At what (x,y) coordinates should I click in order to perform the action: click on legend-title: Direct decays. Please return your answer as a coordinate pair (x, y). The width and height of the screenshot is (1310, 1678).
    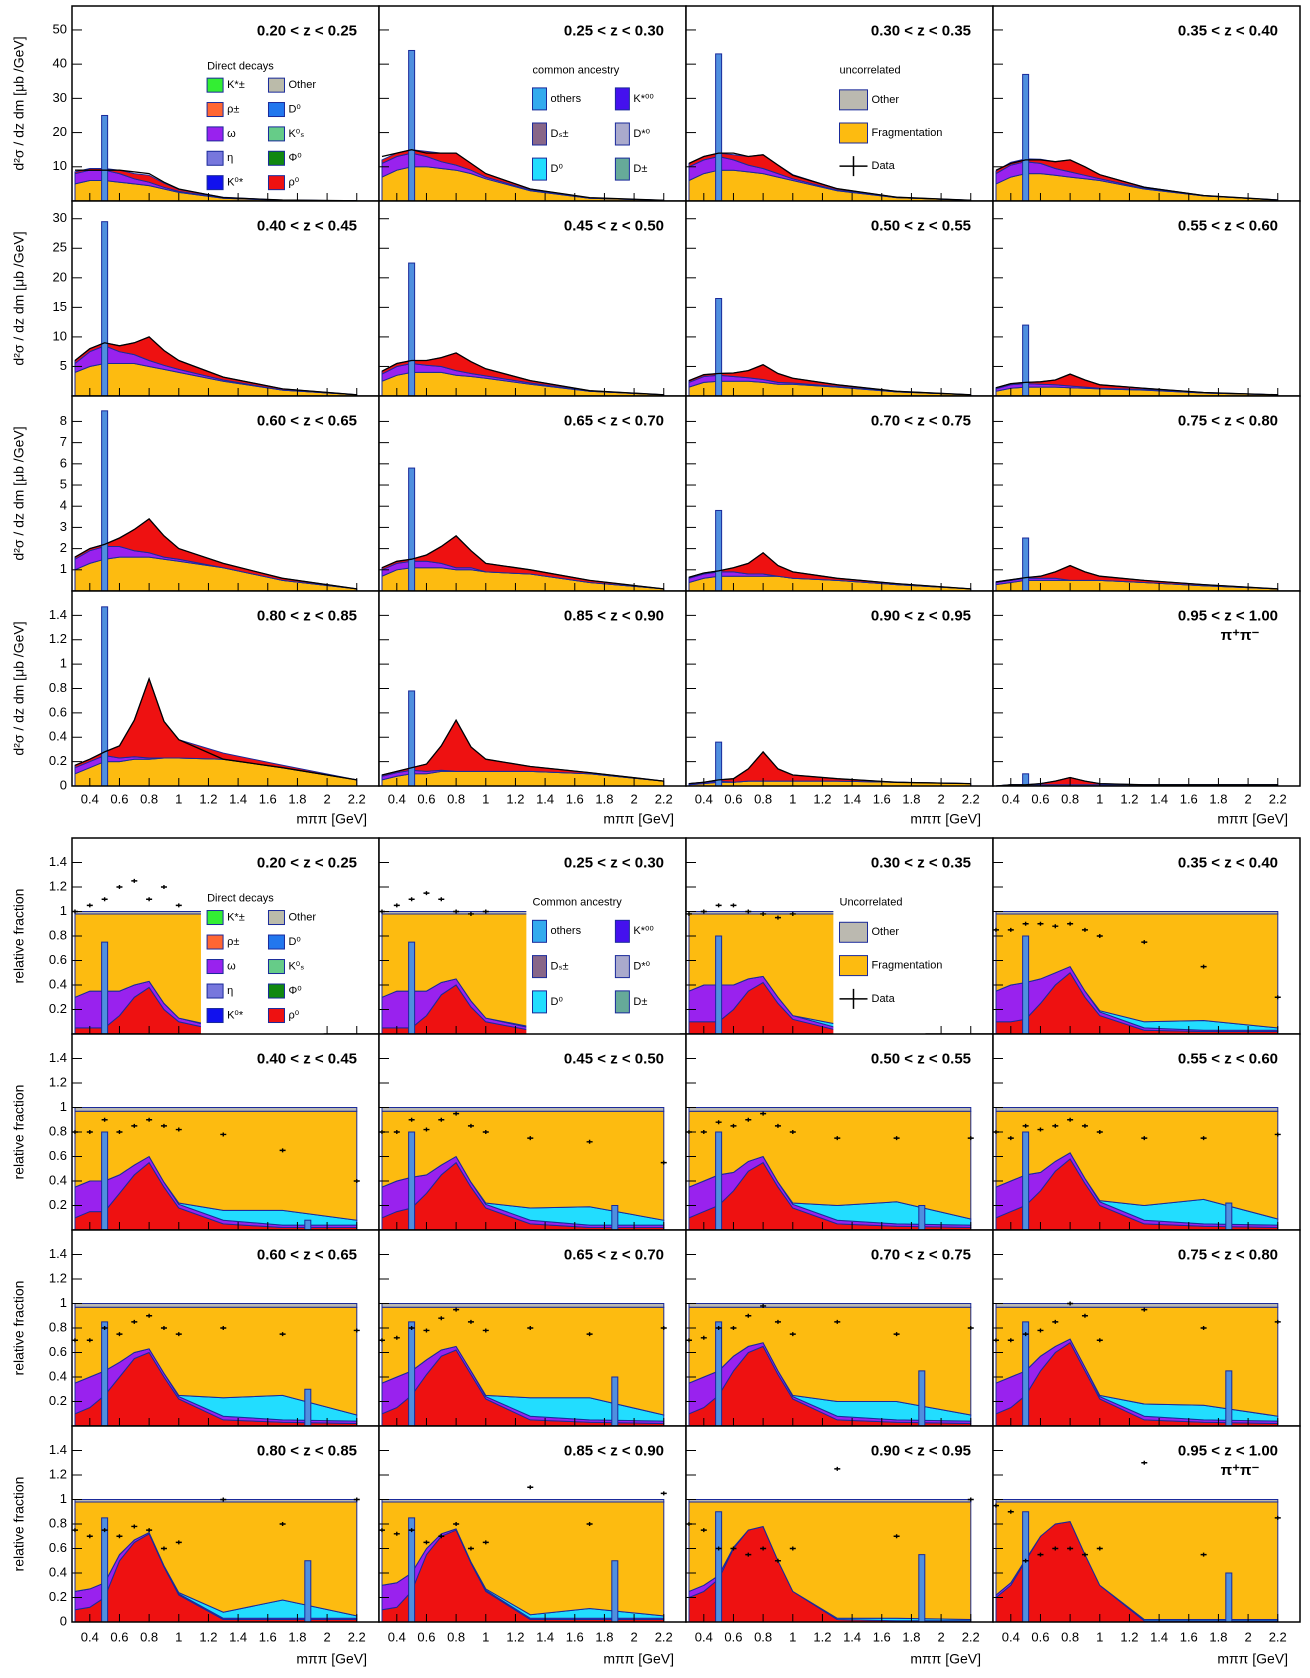
    Looking at the image, I should click on (240, 66).